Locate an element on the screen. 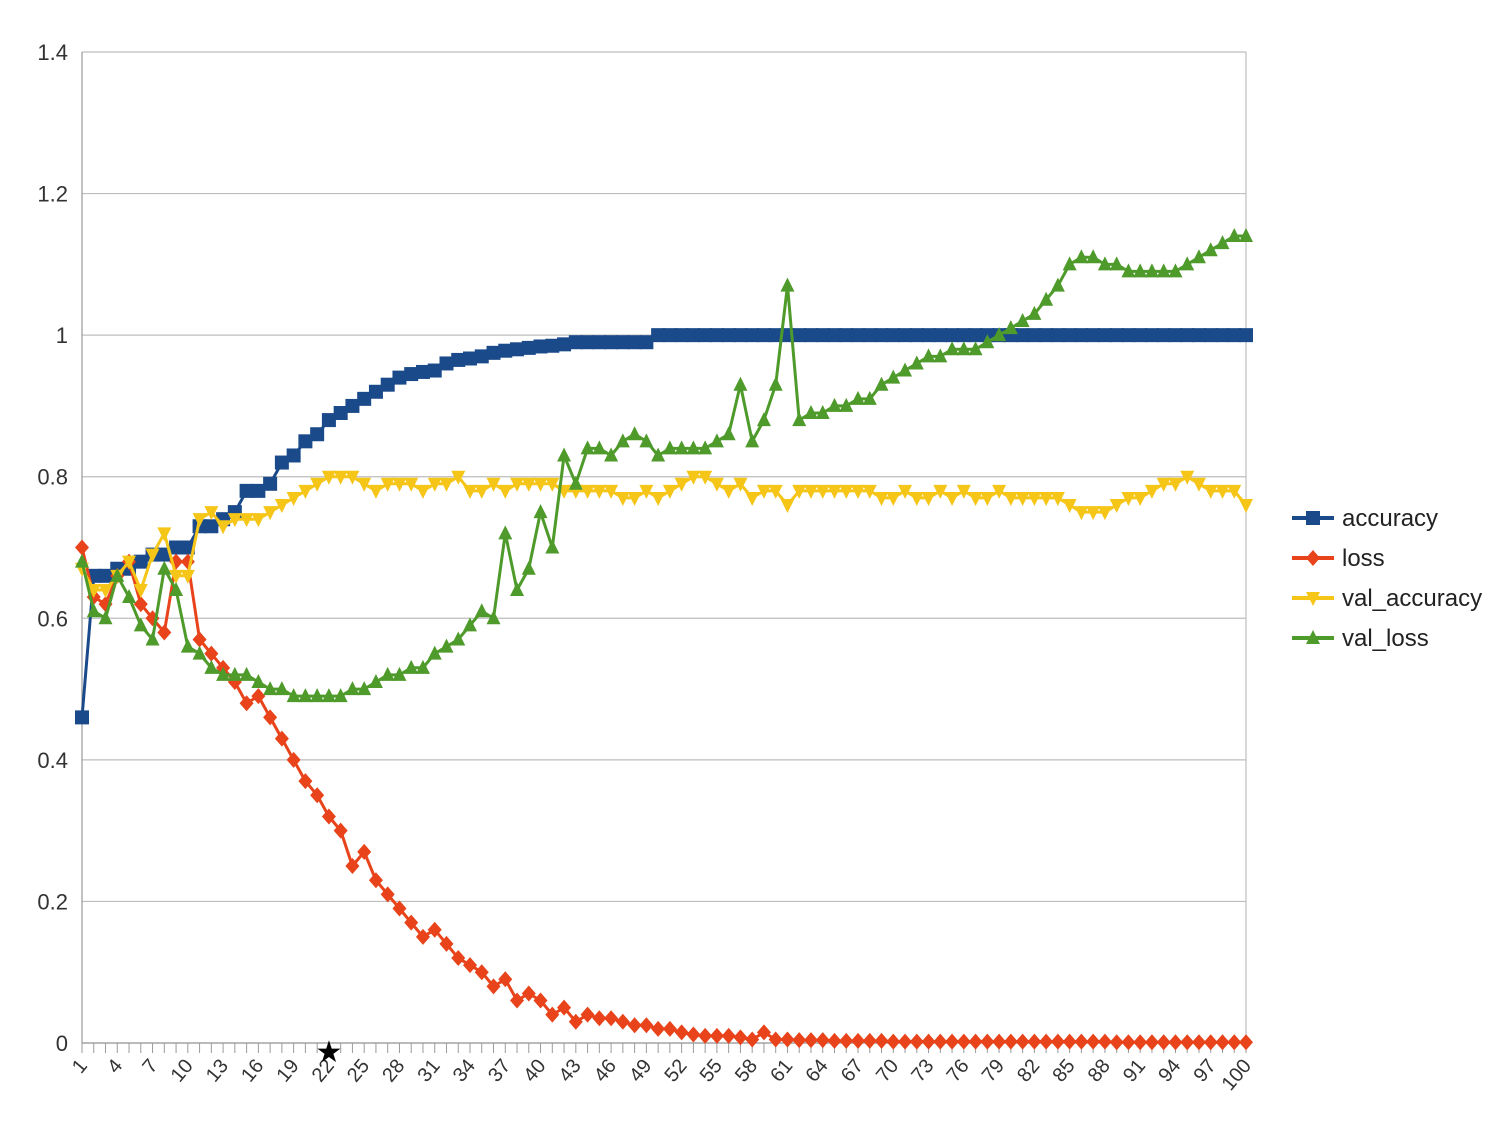 The width and height of the screenshot is (1490, 1143). y-tick-label: 0.6 is located at coordinates (52, 618).